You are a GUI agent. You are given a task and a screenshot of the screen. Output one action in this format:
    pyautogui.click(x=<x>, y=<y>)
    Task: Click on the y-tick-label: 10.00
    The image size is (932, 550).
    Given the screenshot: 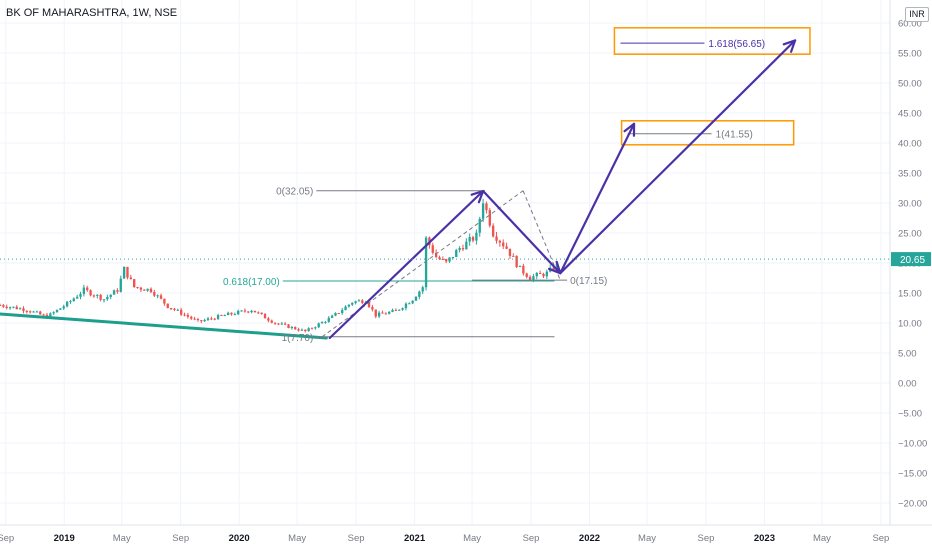 What is the action you would take?
    pyautogui.click(x=910, y=324)
    